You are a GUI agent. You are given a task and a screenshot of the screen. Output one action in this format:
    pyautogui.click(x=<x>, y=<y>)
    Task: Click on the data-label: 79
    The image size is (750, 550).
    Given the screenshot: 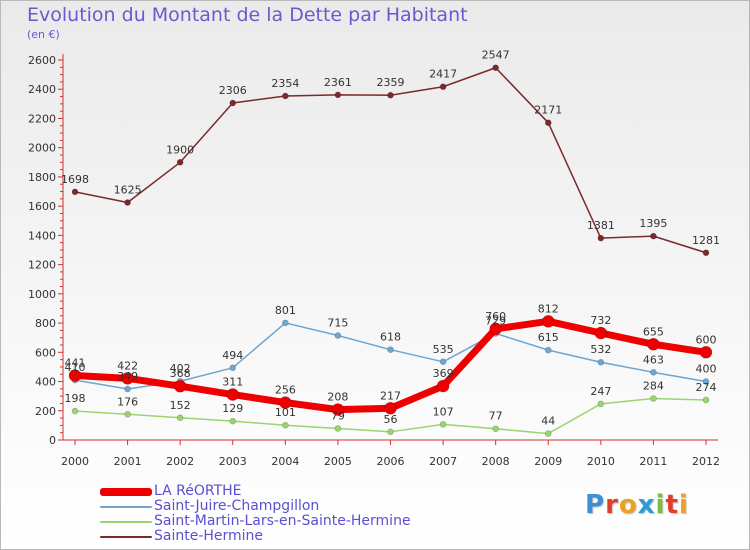 What is the action you would take?
    pyautogui.click(x=338, y=415)
    